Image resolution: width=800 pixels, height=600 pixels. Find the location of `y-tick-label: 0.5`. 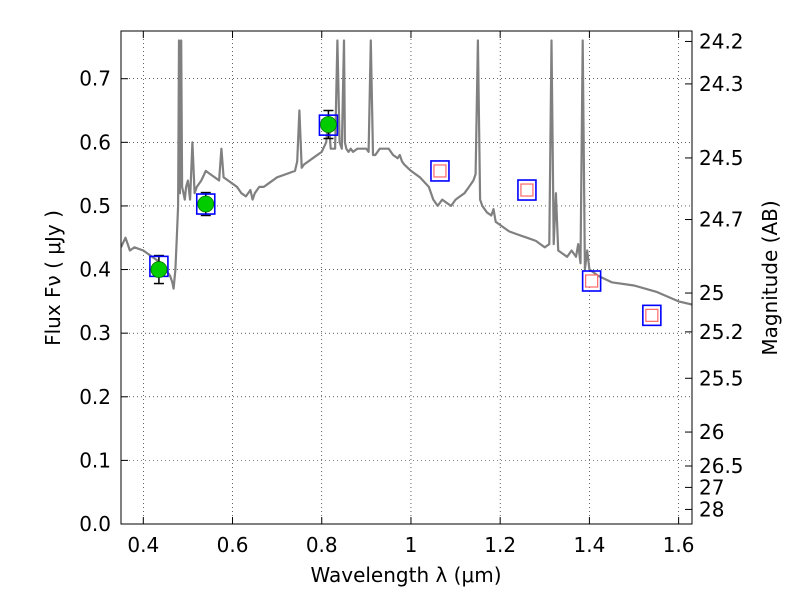

y-tick-label: 0.5 is located at coordinates (95, 206).